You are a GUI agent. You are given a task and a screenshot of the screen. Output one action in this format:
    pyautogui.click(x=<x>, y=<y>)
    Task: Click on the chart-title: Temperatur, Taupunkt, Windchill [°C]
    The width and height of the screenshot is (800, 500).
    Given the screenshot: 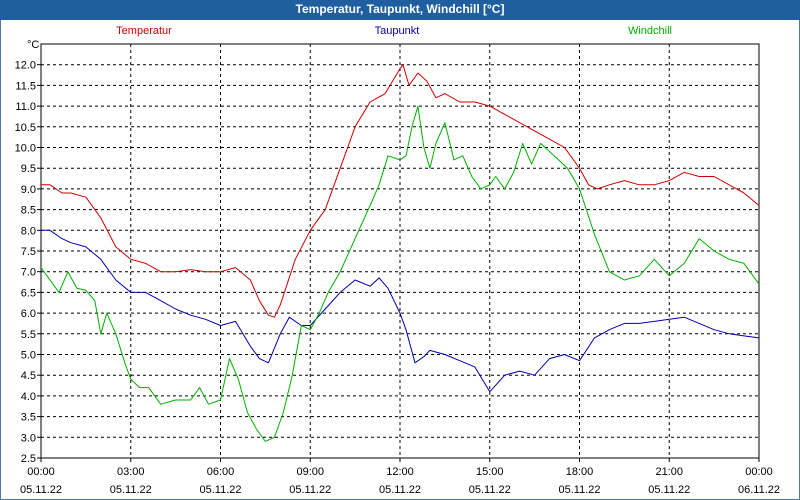 What is the action you would take?
    pyautogui.click(x=400, y=10)
    